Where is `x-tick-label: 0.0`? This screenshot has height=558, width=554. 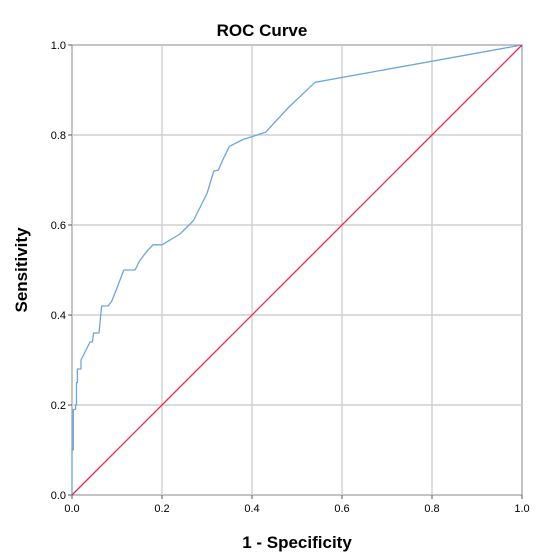
x-tick-label: 0.0 is located at coordinates (71, 509).